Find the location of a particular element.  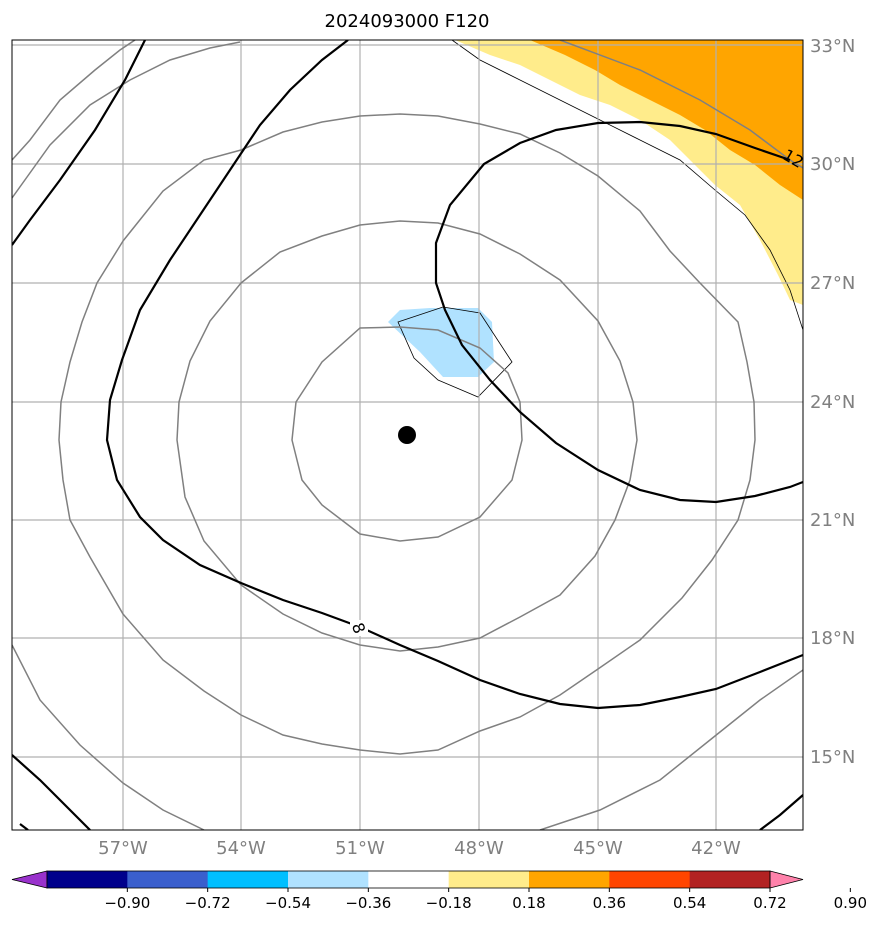

light-blue-shaded-area is located at coordinates (441, 342).